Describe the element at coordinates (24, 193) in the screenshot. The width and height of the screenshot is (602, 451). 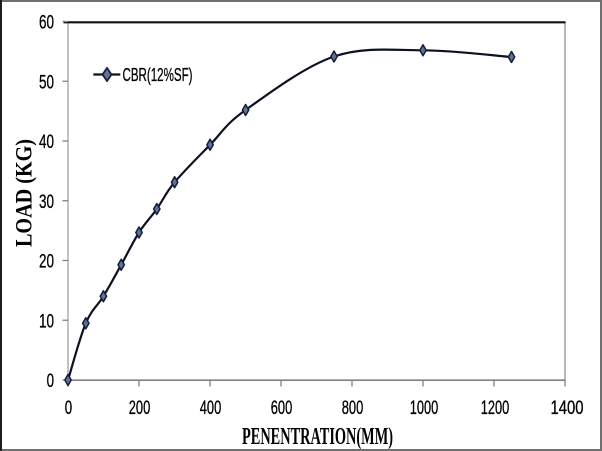
I see `svg-text: LOAD (KG)` at that location.